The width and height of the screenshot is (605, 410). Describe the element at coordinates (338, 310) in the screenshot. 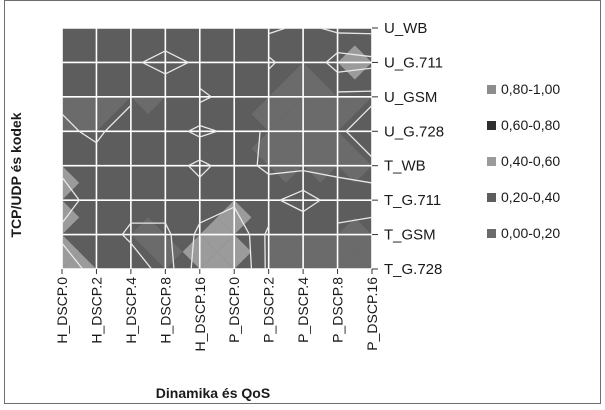

I see `x-tick-label: P_DSCP.8` at that location.